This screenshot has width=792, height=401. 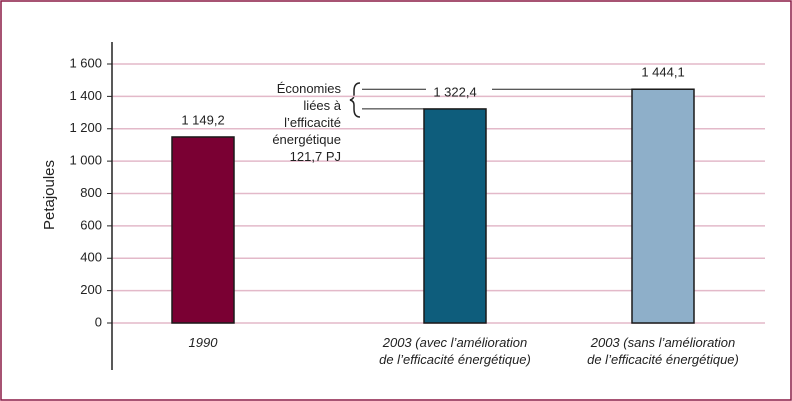 I want to click on y-tick-label: 1 000, so click(x=85, y=160).